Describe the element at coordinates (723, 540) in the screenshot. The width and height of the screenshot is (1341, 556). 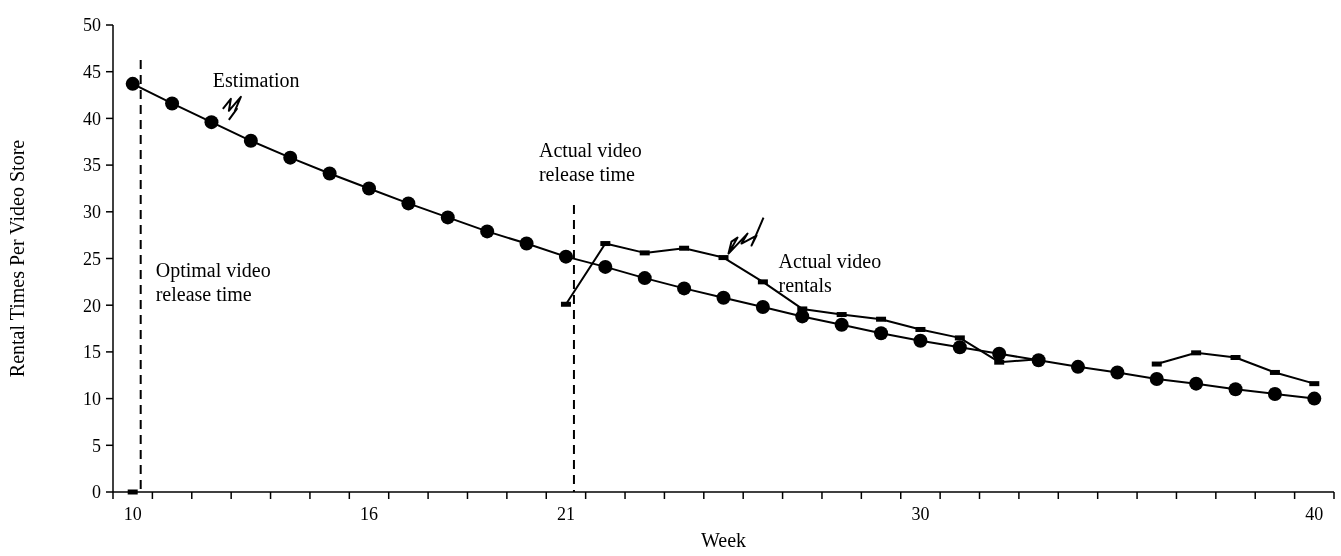
I see `x-axis-title: Week` at that location.